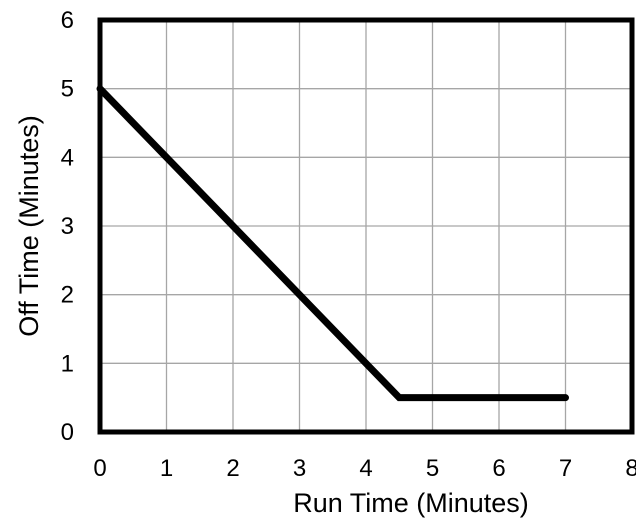 The image size is (636, 522). Describe the element at coordinates (432, 468) in the screenshot. I see `x-tick-label: 5` at that location.